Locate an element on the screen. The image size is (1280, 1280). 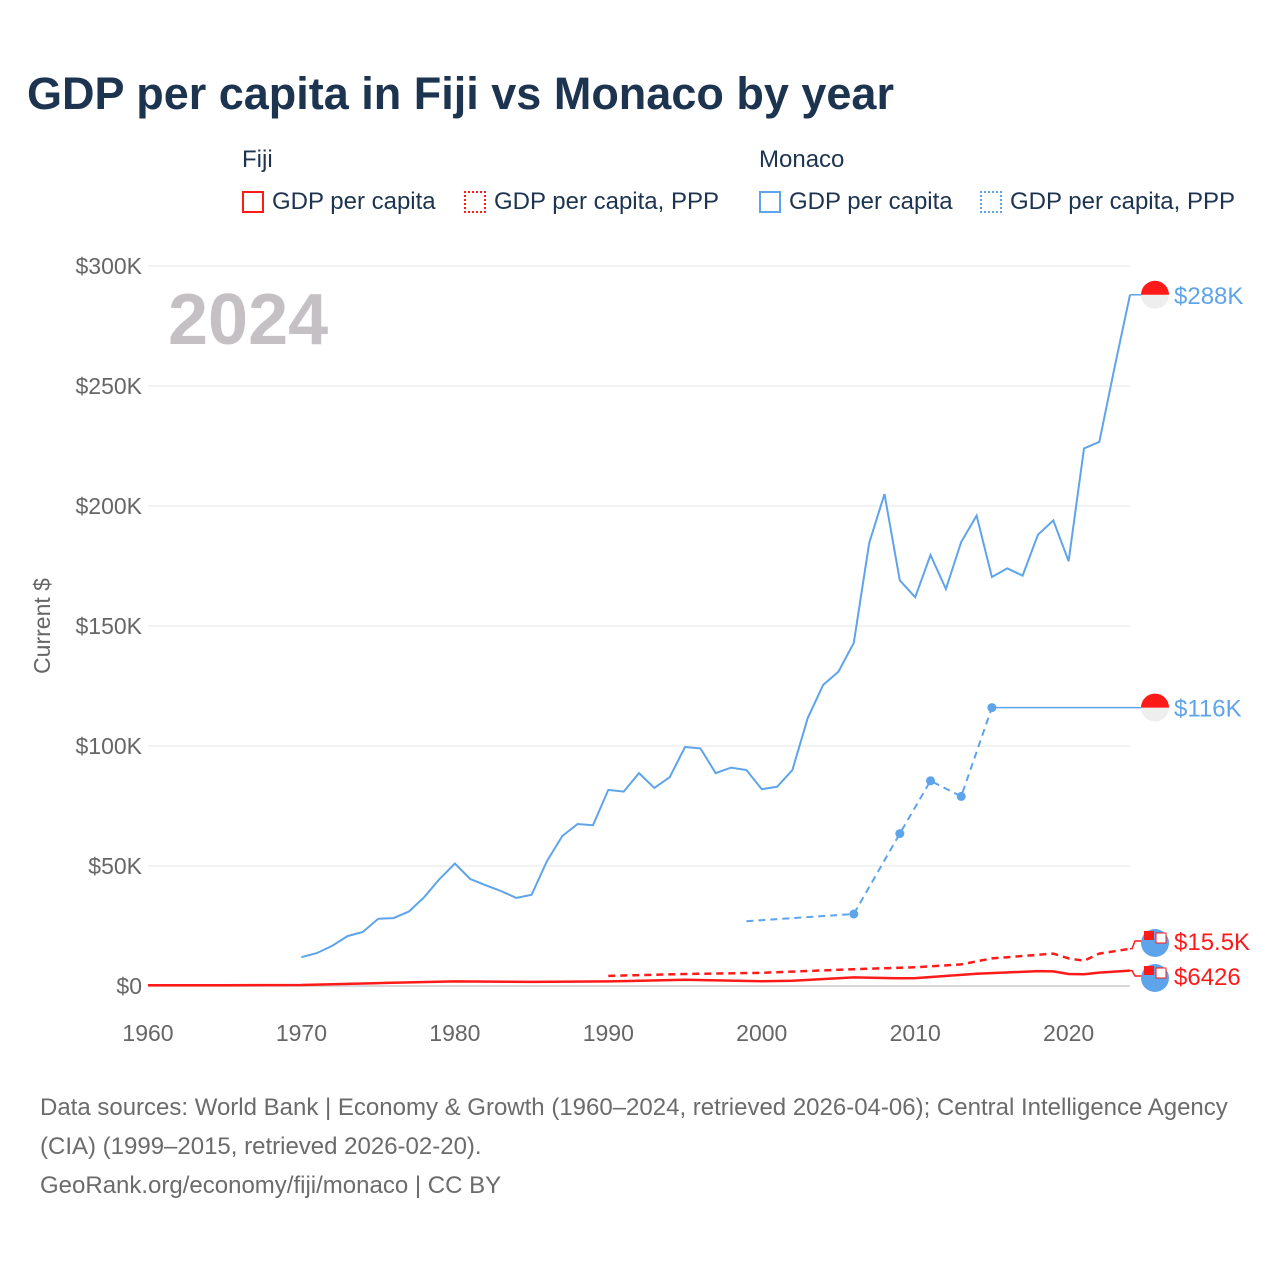
end-value-label: $288K is located at coordinates (1208, 296).